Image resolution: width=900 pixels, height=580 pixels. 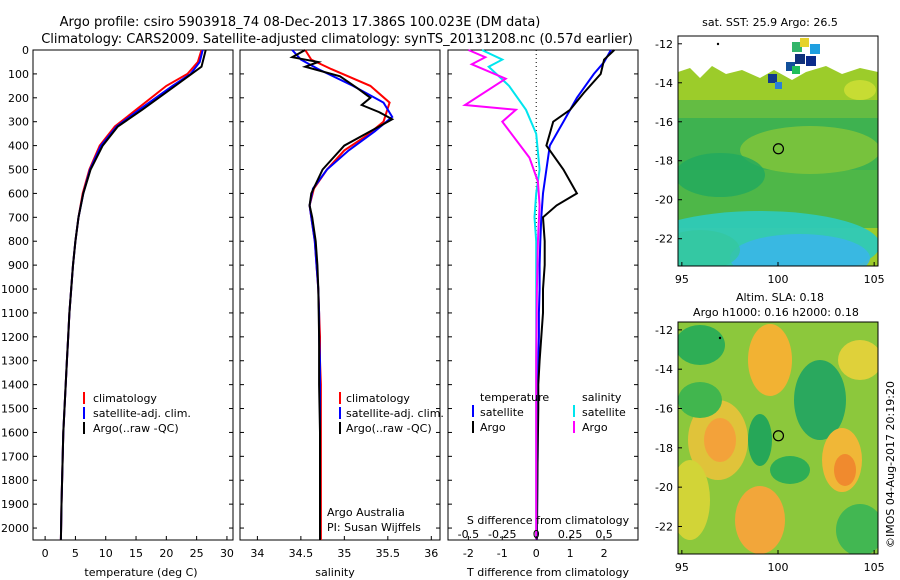 What do you see at coordinates (664, 330) in the screenshot?
I see `lat-tick-label: -12` at bounding box center [664, 330].